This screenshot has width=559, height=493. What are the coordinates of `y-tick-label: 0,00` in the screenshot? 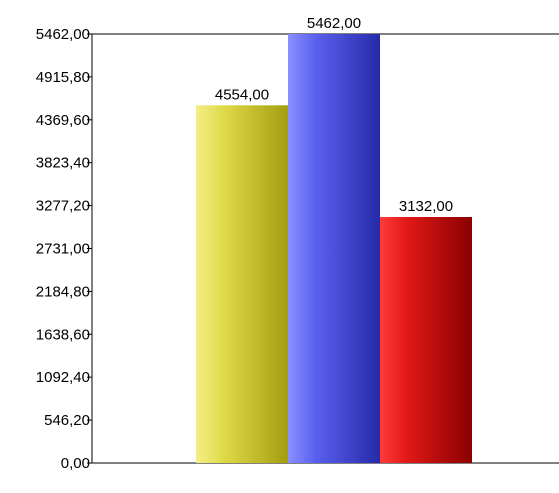 It's located at (75, 463).